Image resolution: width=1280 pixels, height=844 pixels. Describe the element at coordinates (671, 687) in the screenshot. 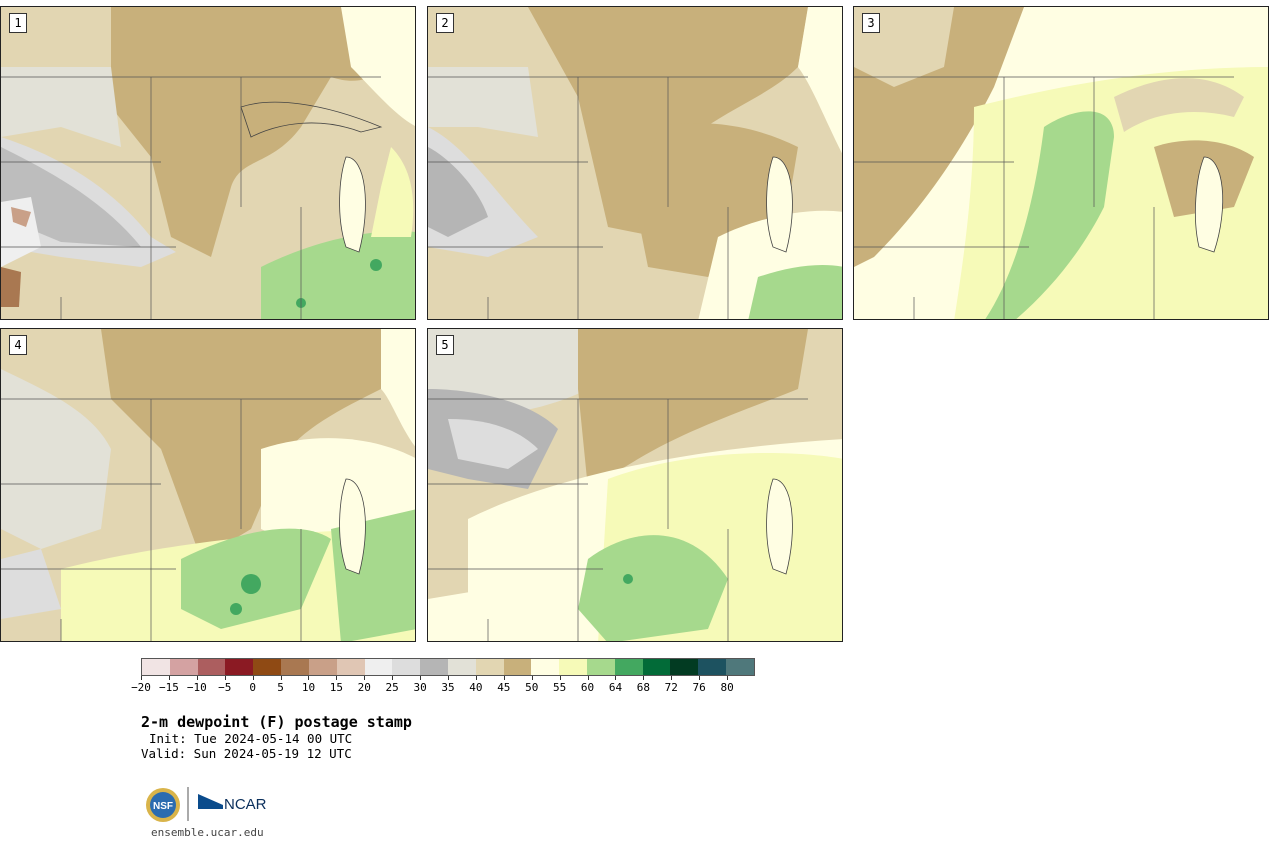

I see `colorbar-tick-label: 72` at that location.